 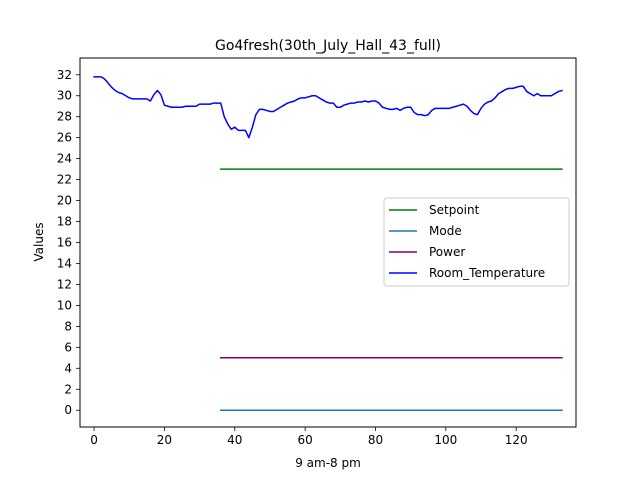 What do you see at coordinates (68, 389) in the screenshot?
I see `y-tick-label: 2` at bounding box center [68, 389].